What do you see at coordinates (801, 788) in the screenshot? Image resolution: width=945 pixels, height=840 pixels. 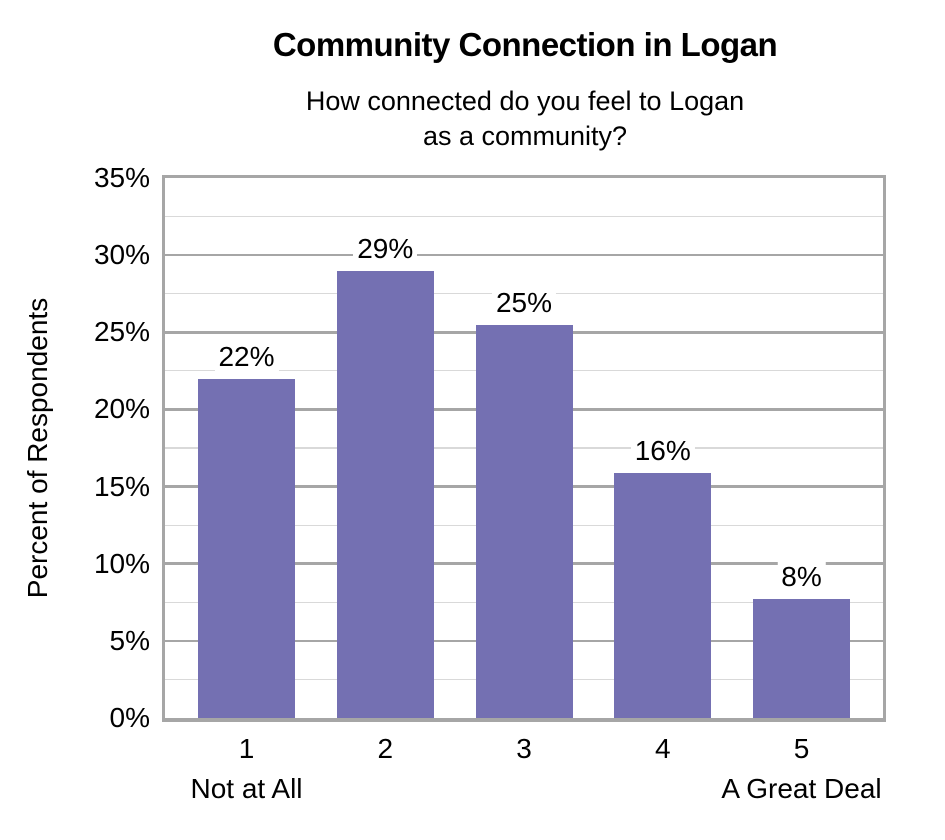 I see `axis-end-label: A Great Deal` at bounding box center [801, 788].